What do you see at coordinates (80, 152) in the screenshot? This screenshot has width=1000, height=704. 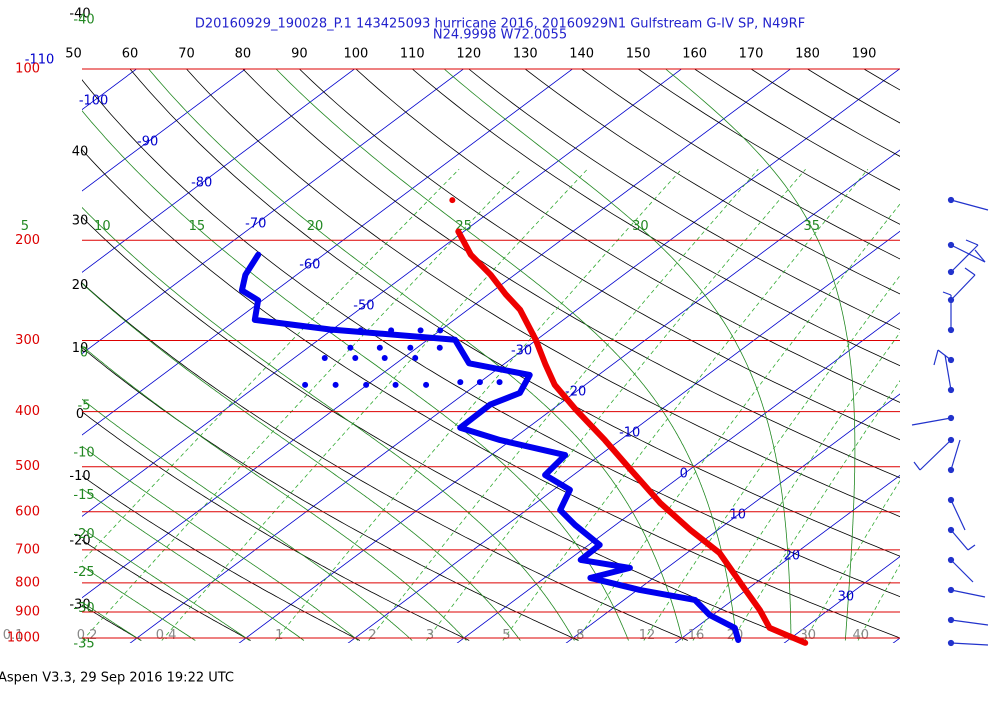 I see `dry-adiabat-label: 40` at bounding box center [80, 152].